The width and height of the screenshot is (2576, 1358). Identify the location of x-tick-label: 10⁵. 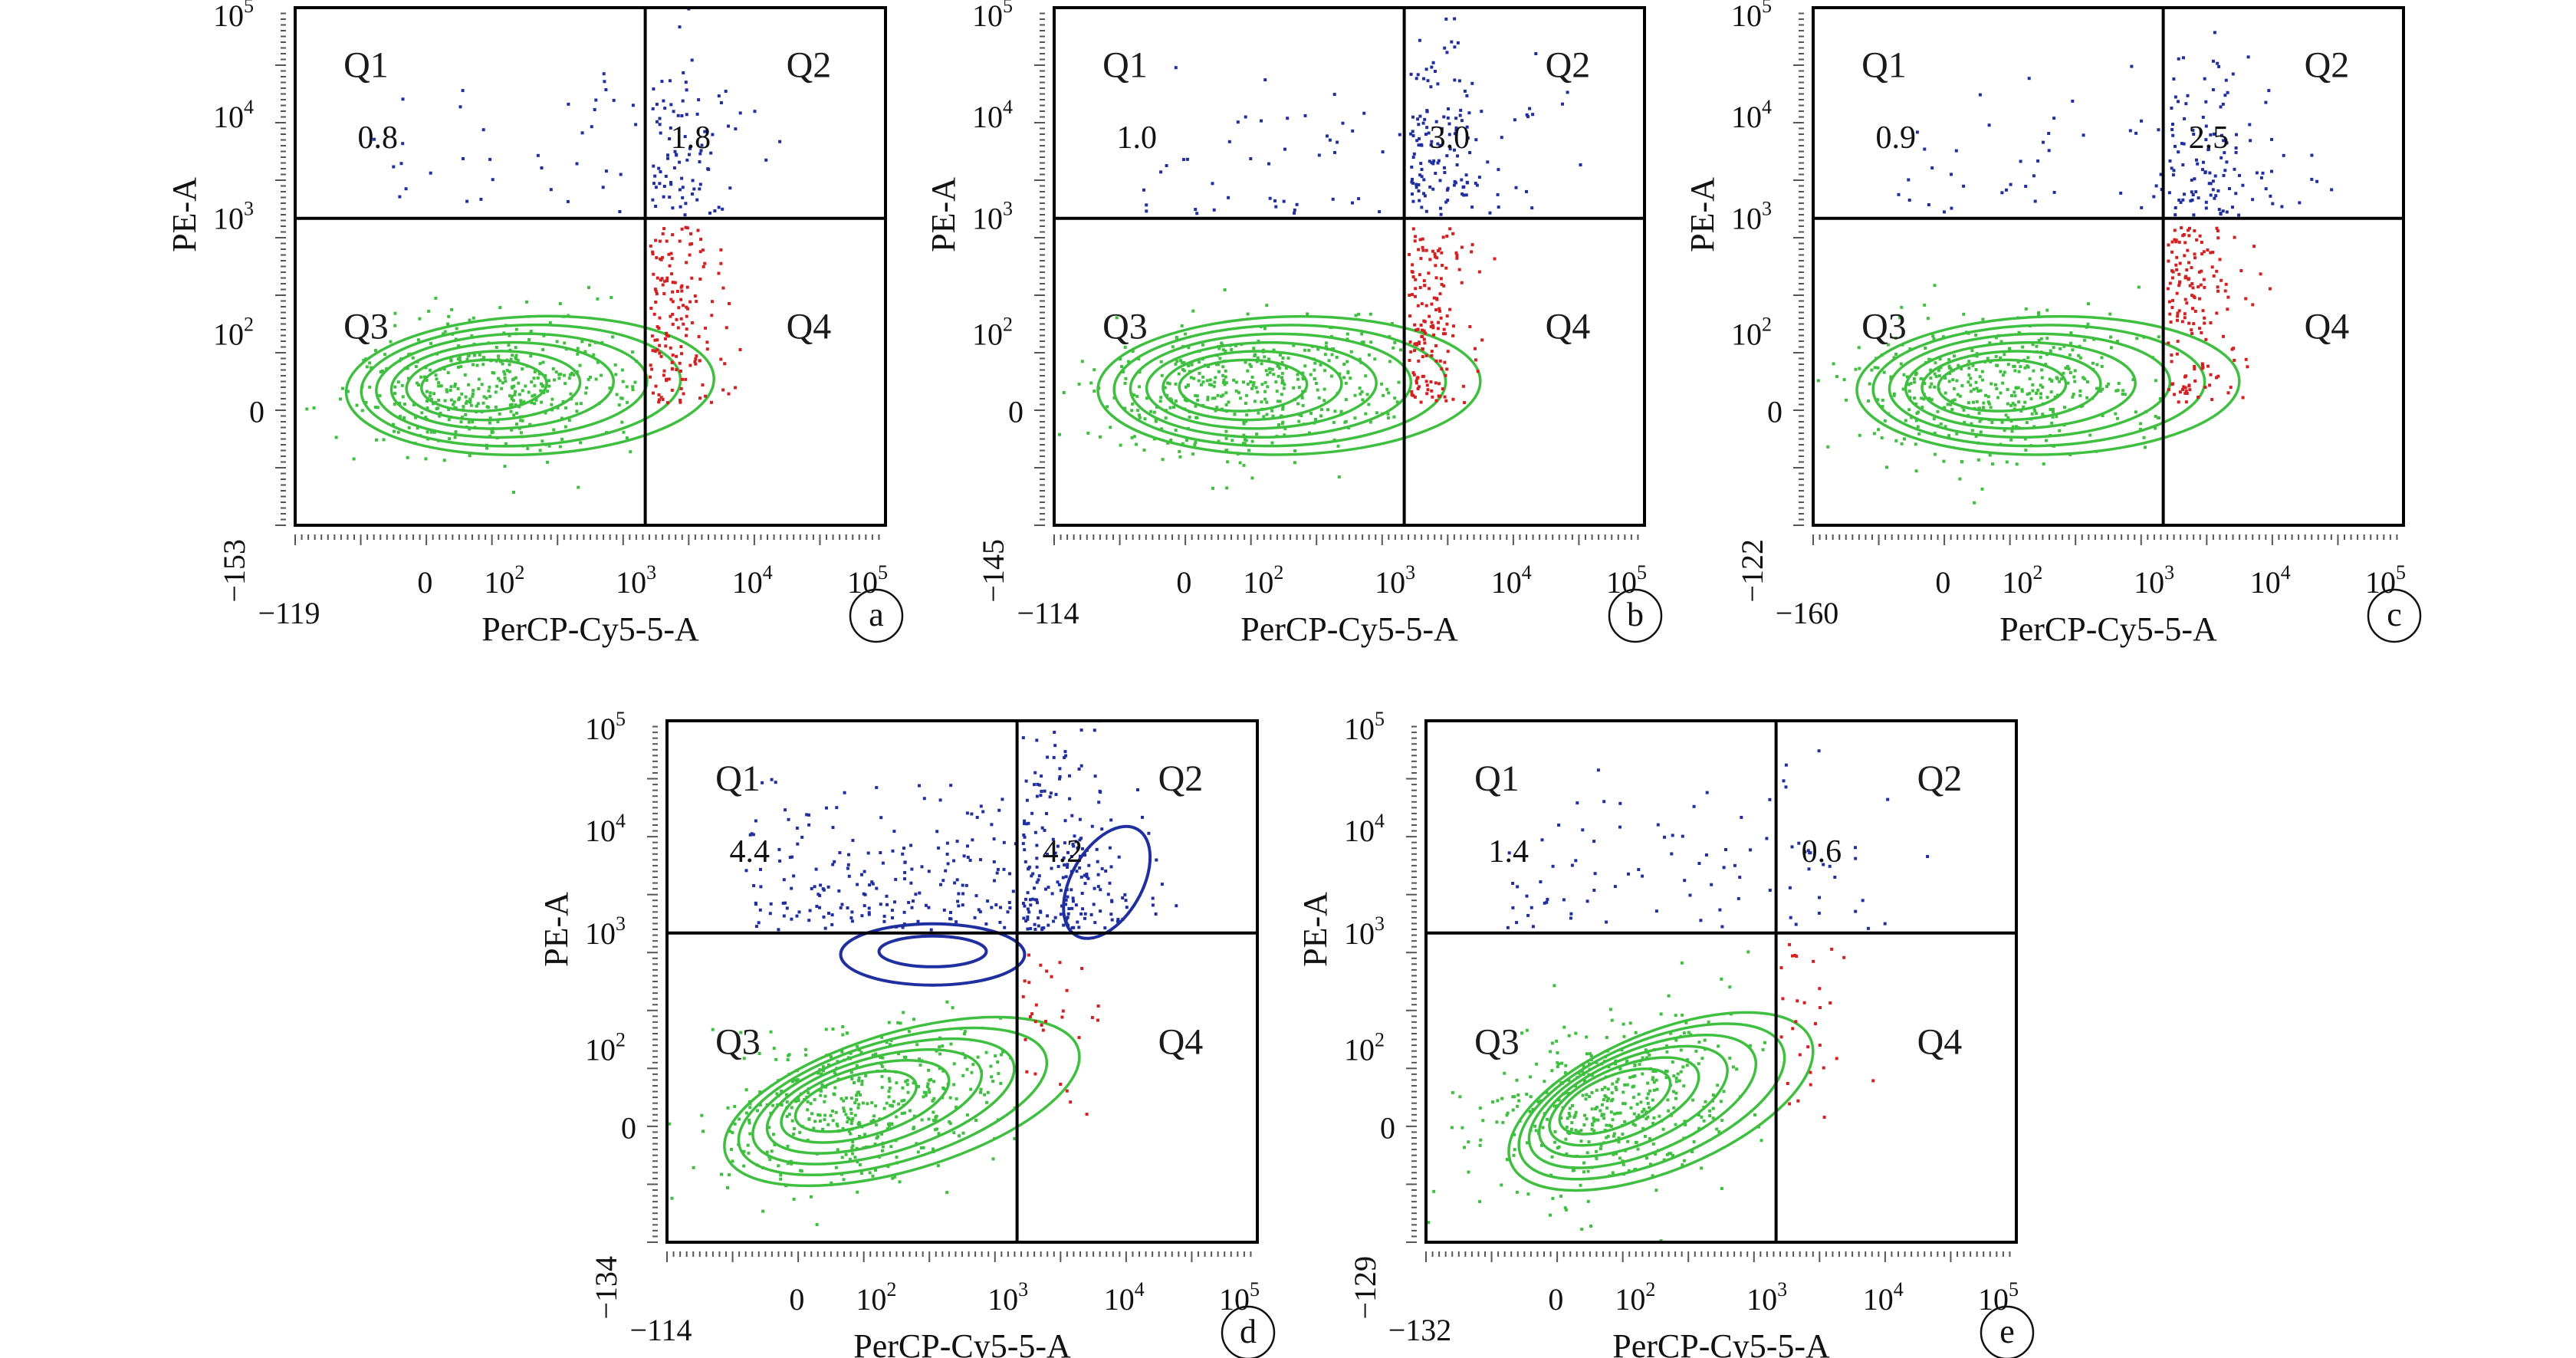
(867, 580).